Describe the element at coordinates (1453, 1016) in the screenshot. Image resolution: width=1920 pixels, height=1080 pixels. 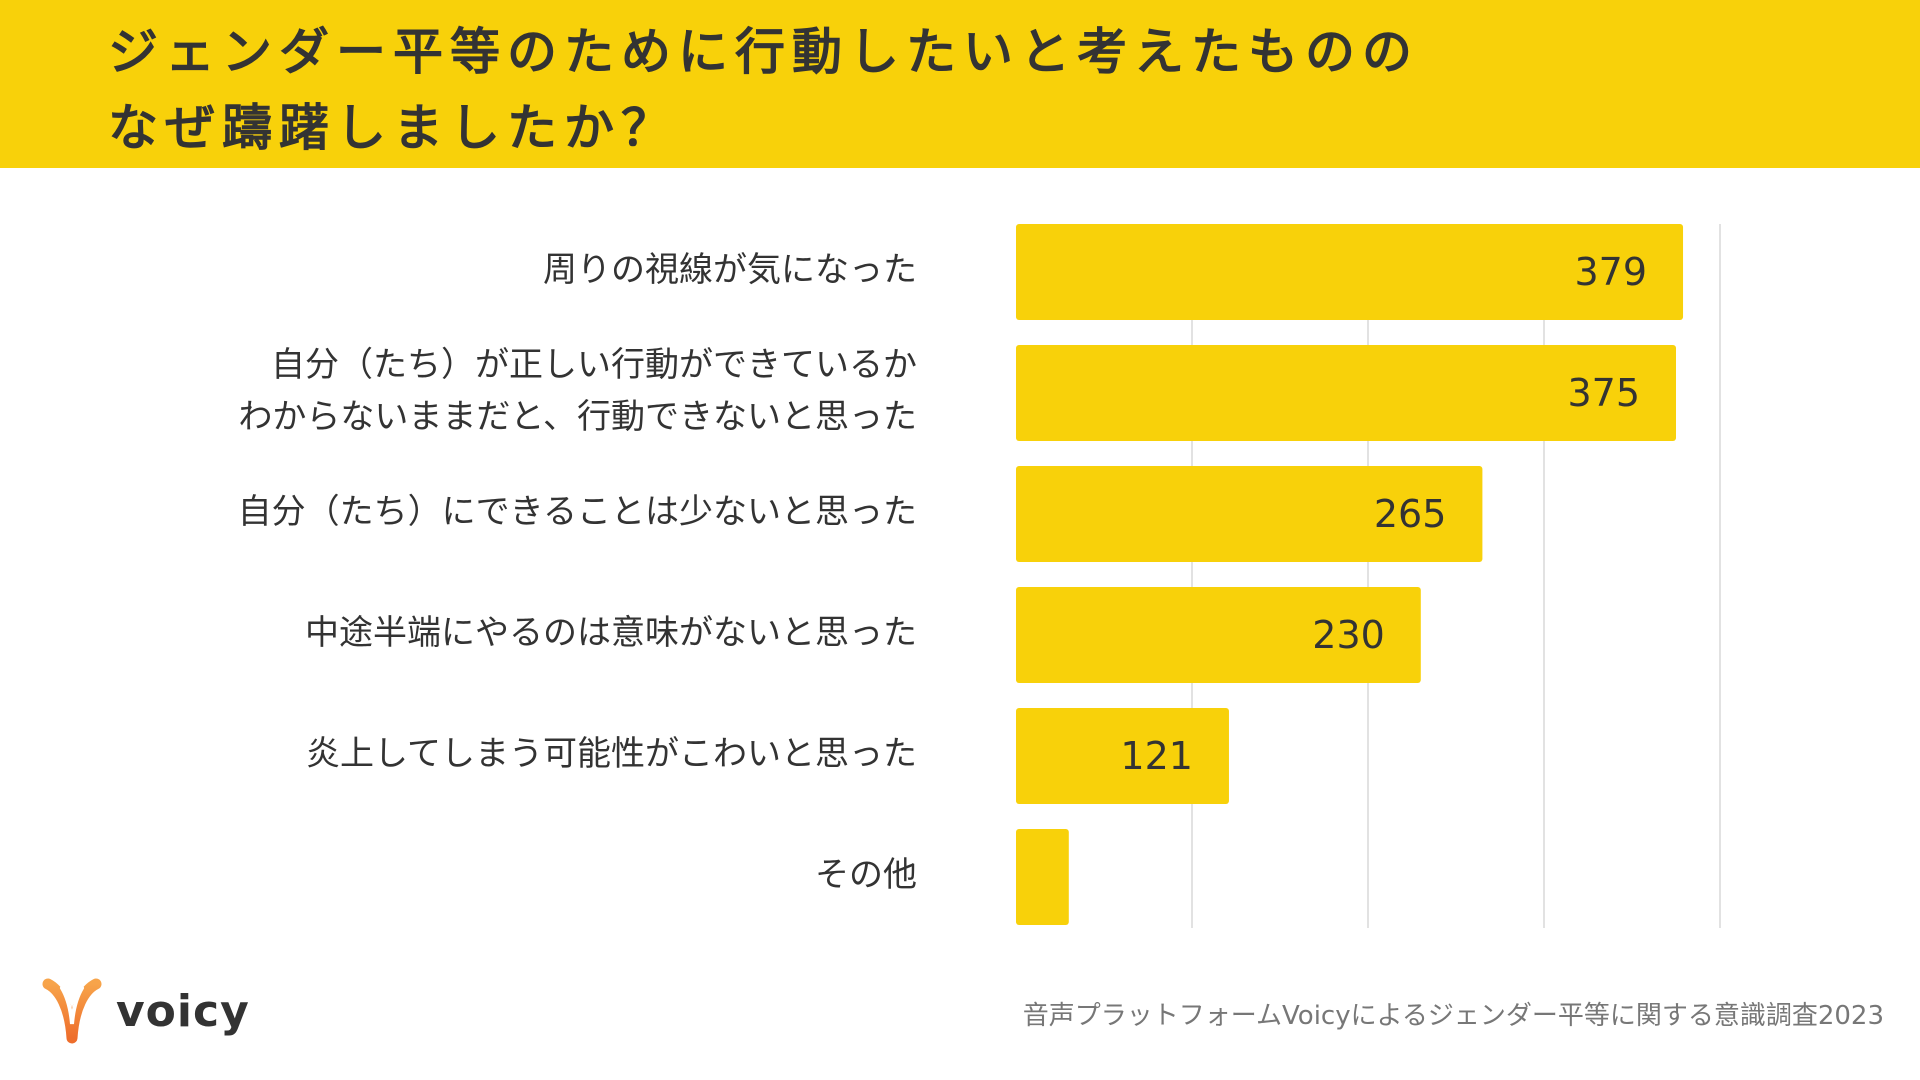
I see `source-note: 音声プラットフォームVoicyによるジェンダー平等に関する意識調査2023` at that location.